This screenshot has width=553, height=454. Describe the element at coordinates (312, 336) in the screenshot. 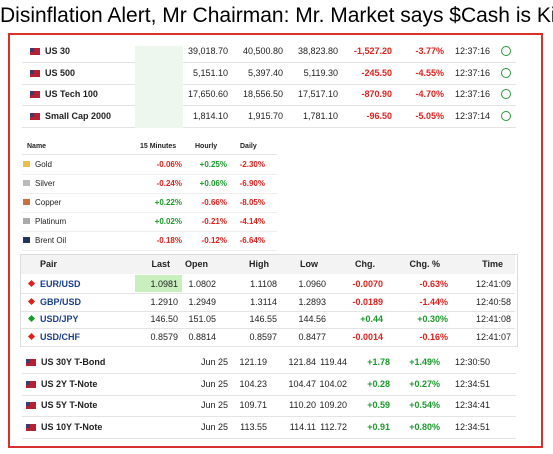

I see `cell: 0.8477` at that location.